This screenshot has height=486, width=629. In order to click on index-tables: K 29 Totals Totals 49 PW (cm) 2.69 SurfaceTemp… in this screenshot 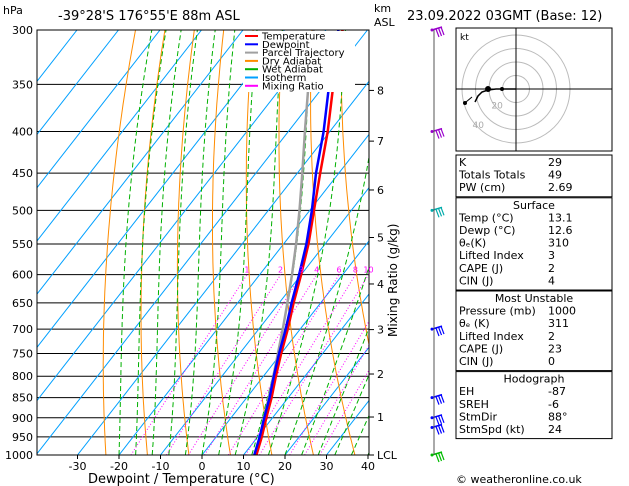, I will do `click(534, 297)`.